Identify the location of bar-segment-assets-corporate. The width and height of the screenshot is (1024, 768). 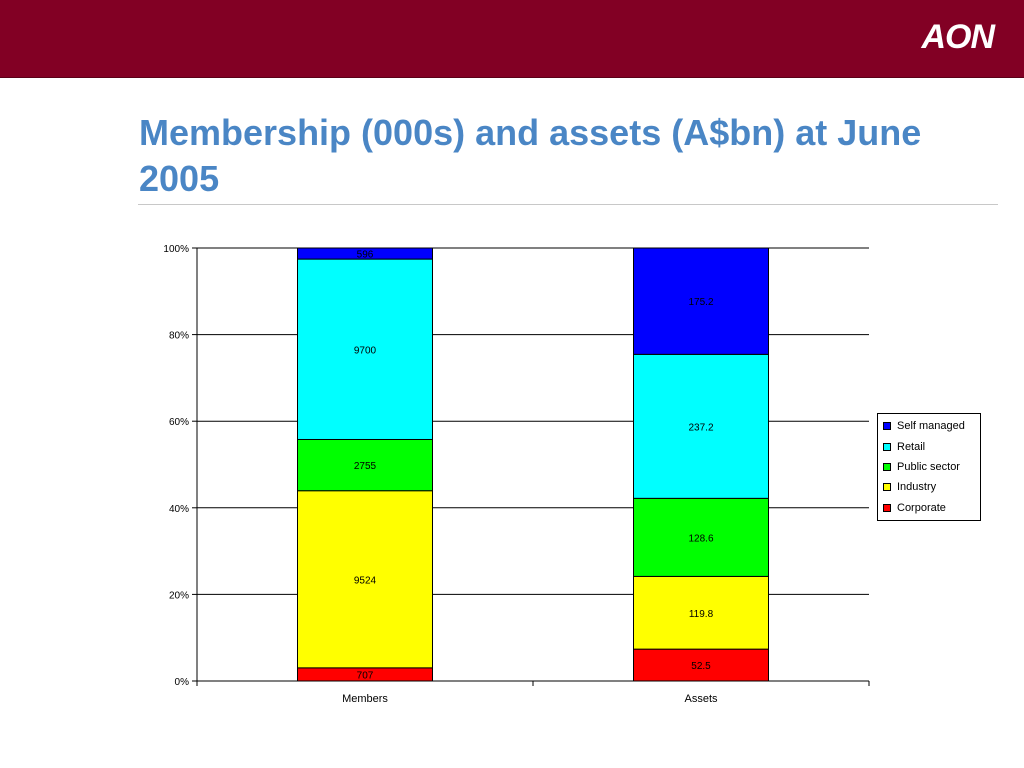
(701, 665).